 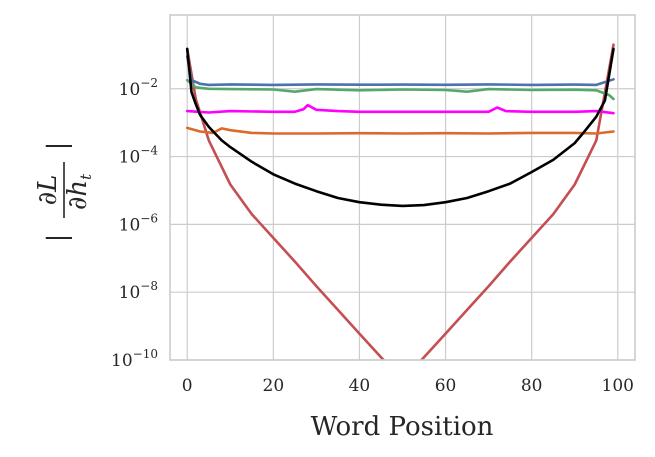 What do you see at coordinates (138, 291) in the screenshot?
I see `y-tick-label: 10⁻⁸` at bounding box center [138, 291].